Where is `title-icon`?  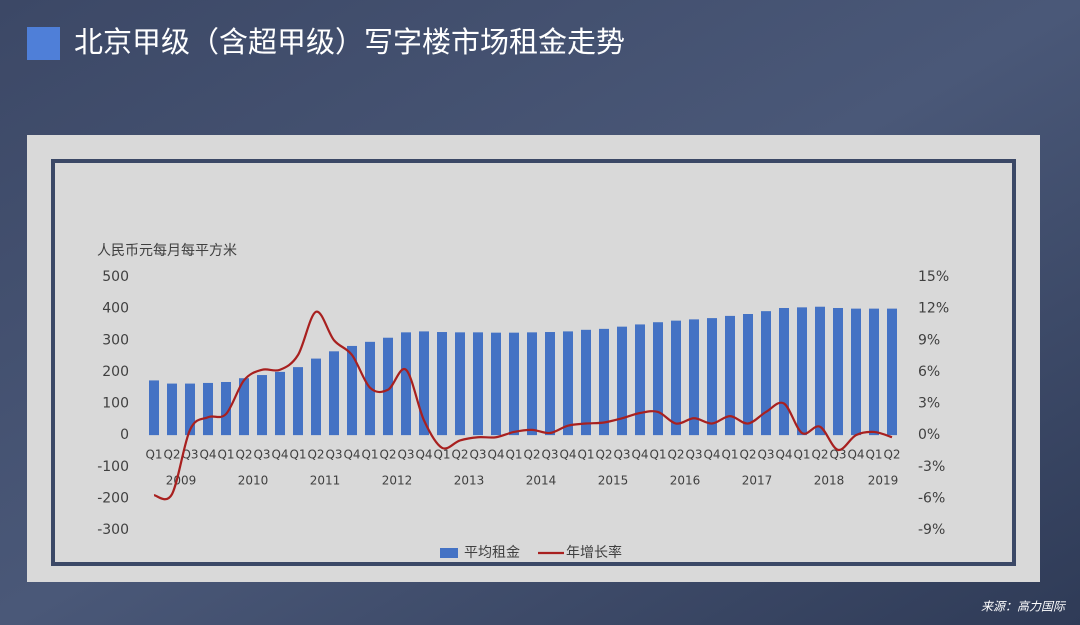 title-icon is located at coordinates (43, 43).